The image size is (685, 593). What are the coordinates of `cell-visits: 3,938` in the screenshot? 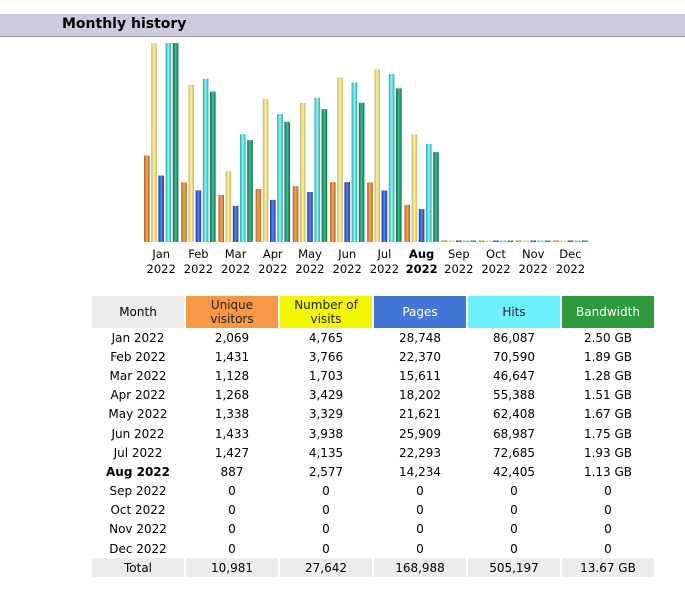 It's located at (326, 433).